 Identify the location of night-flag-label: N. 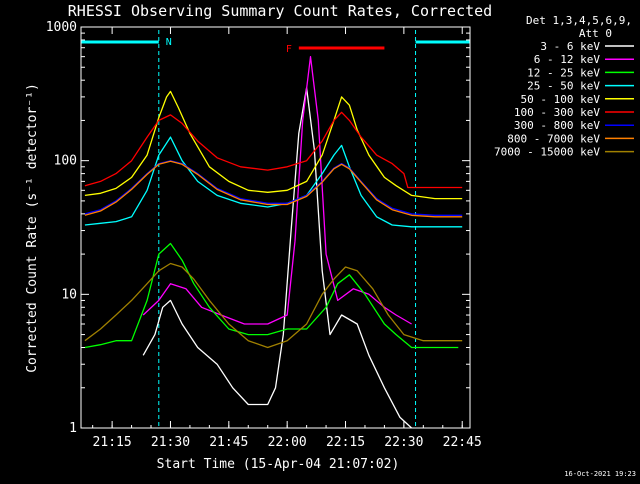
(169, 42).